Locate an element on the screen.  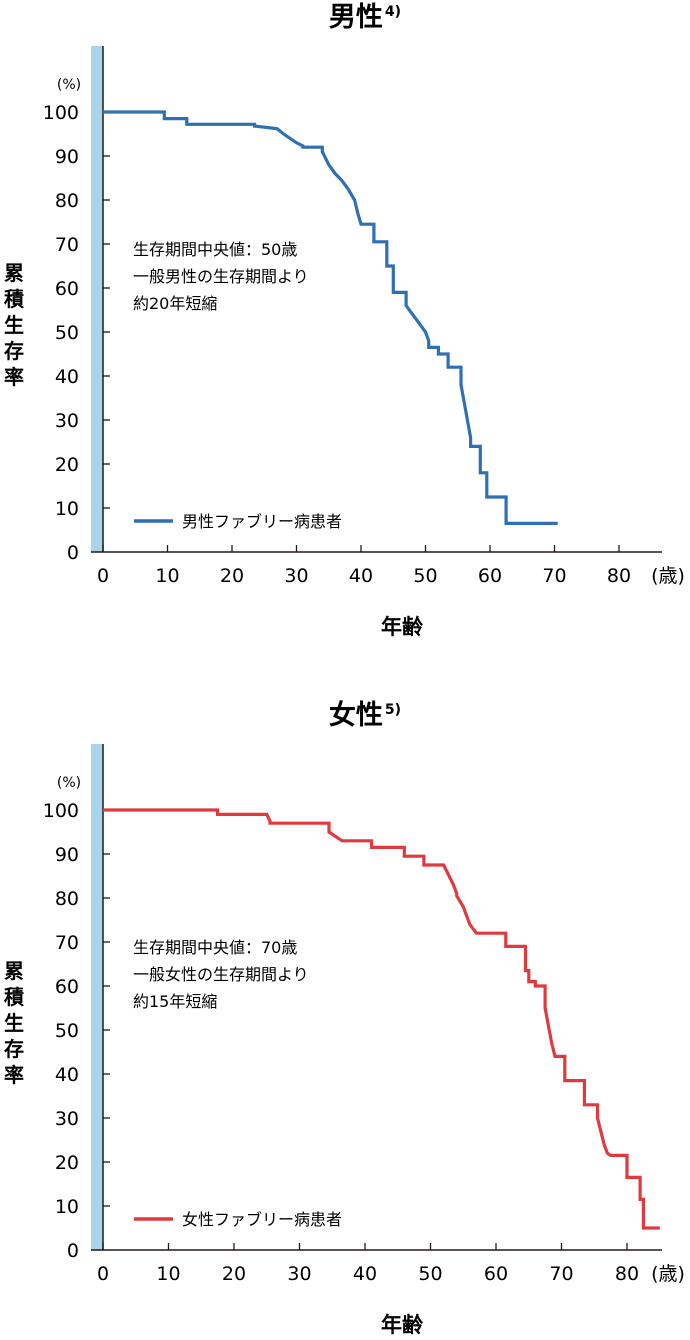
chart-title: 女性 5) is located at coordinates (365, 715).